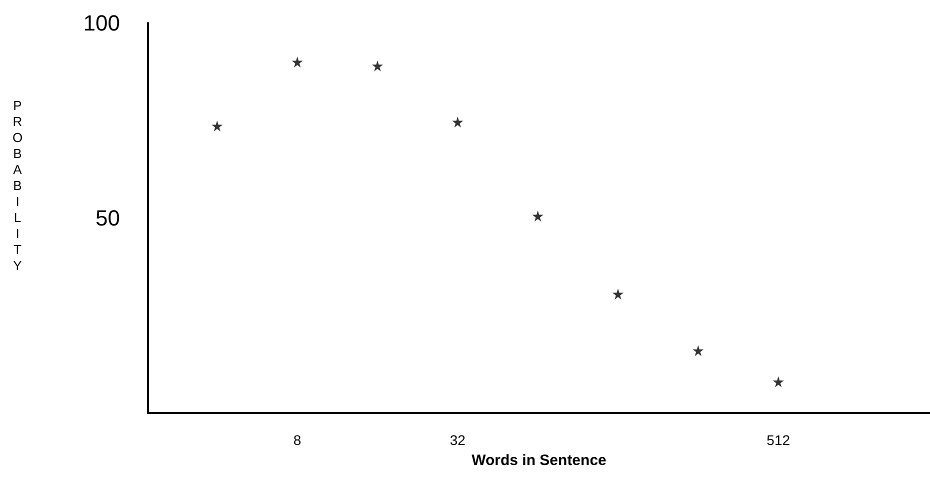 The image size is (930, 485). I want to click on x-axis-title: Words in Sentence, so click(539, 460).